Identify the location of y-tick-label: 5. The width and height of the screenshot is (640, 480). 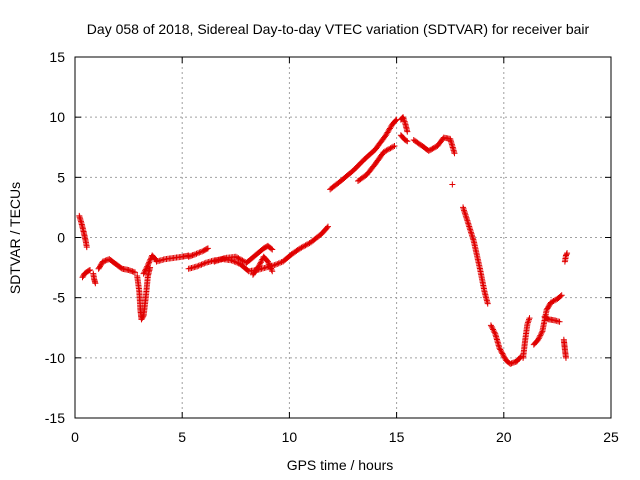
(61, 177).